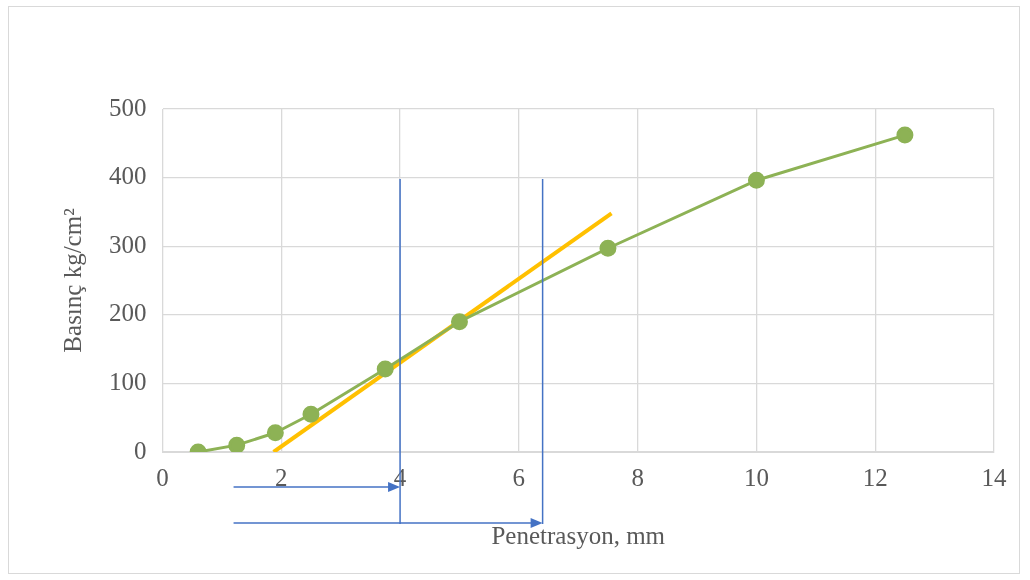 This screenshot has width=1030, height=580. What do you see at coordinates (994, 477) in the screenshot?
I see `x-tick-label: 14` at bounding box center [994, 477].